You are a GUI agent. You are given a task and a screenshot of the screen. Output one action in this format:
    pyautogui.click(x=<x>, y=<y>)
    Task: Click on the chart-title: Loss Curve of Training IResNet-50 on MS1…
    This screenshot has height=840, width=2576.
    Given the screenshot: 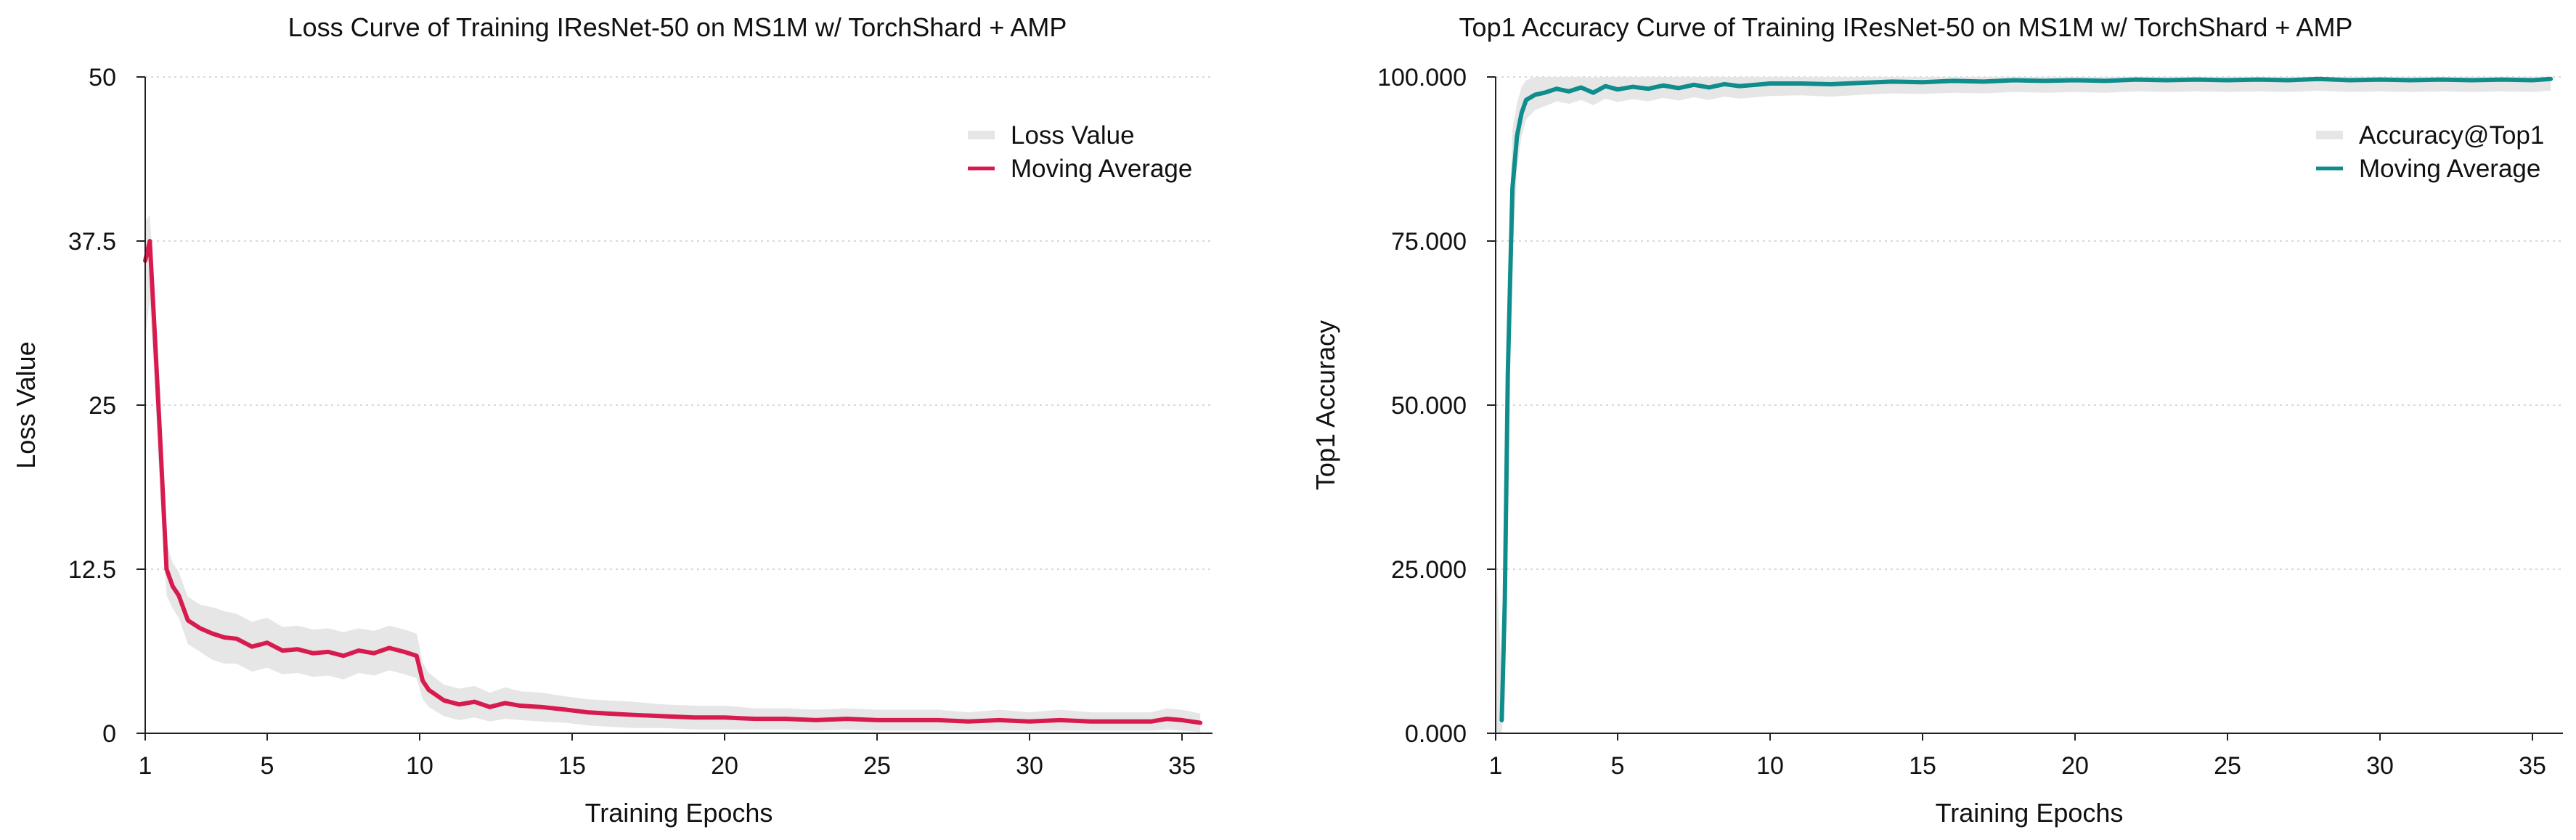 What is the action you would take?
    pyautogui.click(x=677, y=27)
    